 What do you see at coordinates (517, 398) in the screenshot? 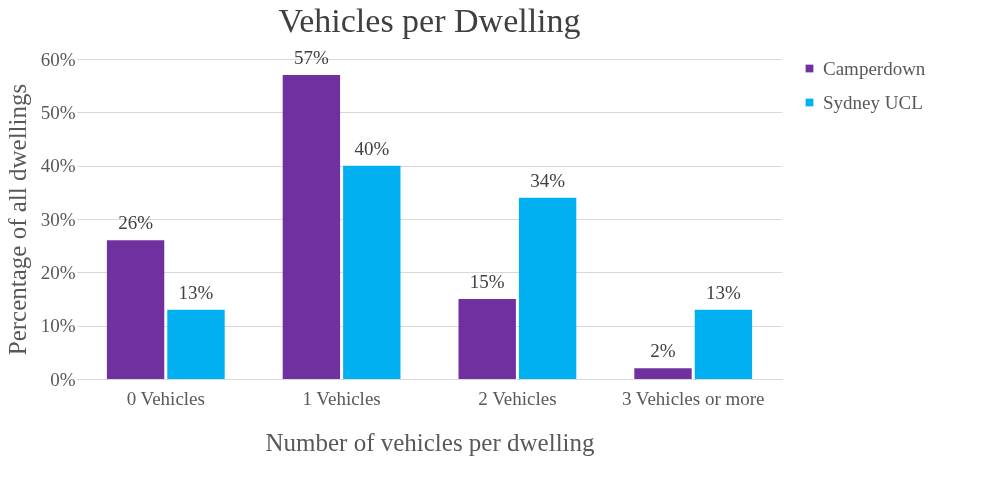
I see `x-tick-label: 2 Vehicles` at bounding box center [517, 398].